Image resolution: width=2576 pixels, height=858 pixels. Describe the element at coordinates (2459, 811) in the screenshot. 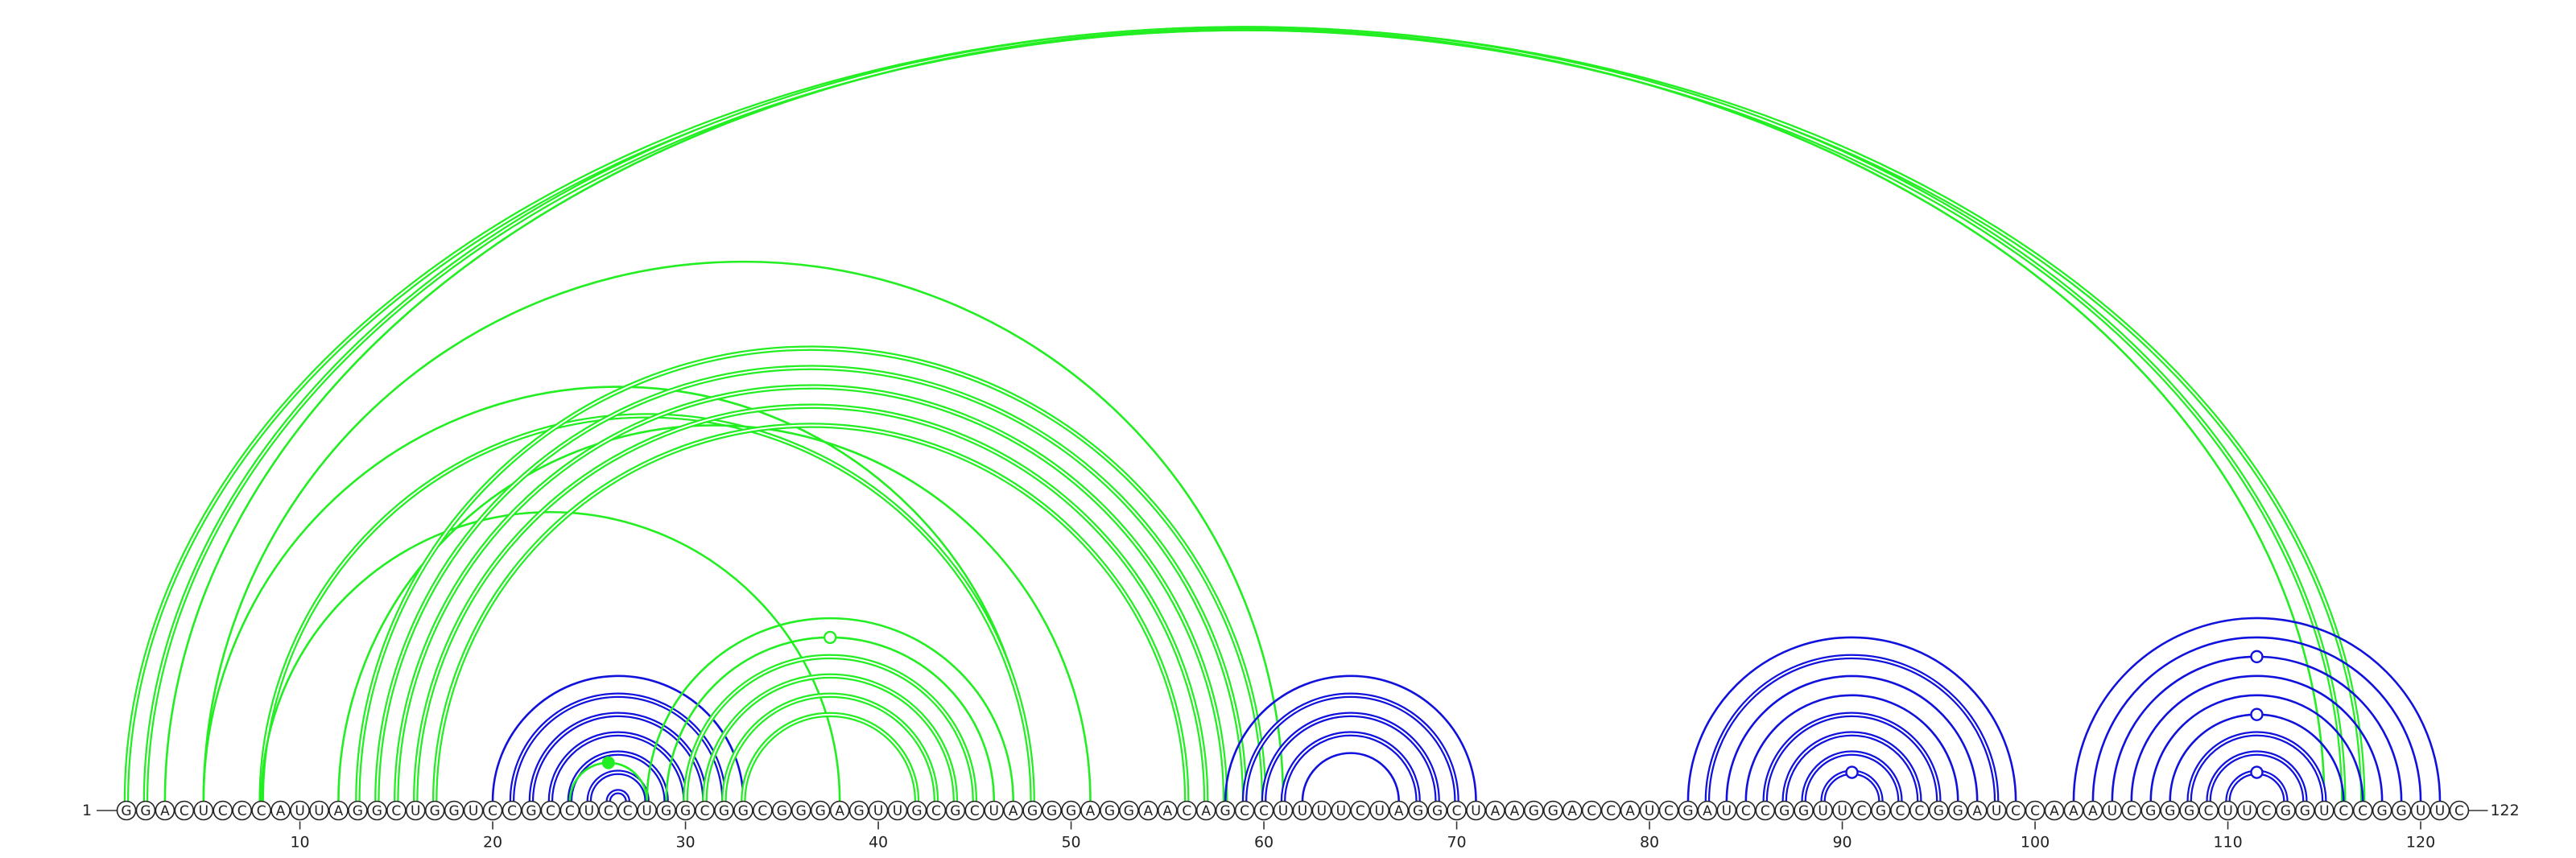

I see `nucleotide-122: C` at that location.